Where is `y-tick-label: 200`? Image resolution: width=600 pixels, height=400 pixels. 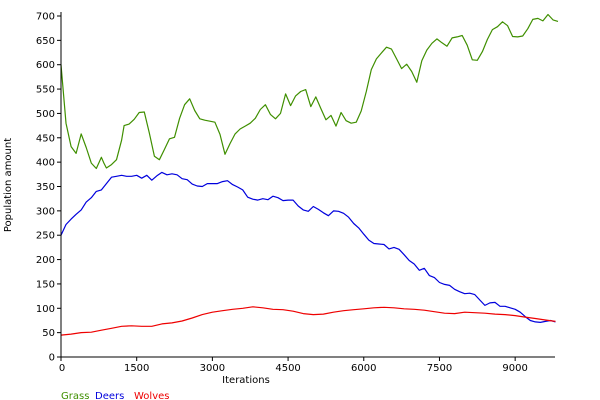 y-tick-label: 200 is located at coordinates (45, 260).